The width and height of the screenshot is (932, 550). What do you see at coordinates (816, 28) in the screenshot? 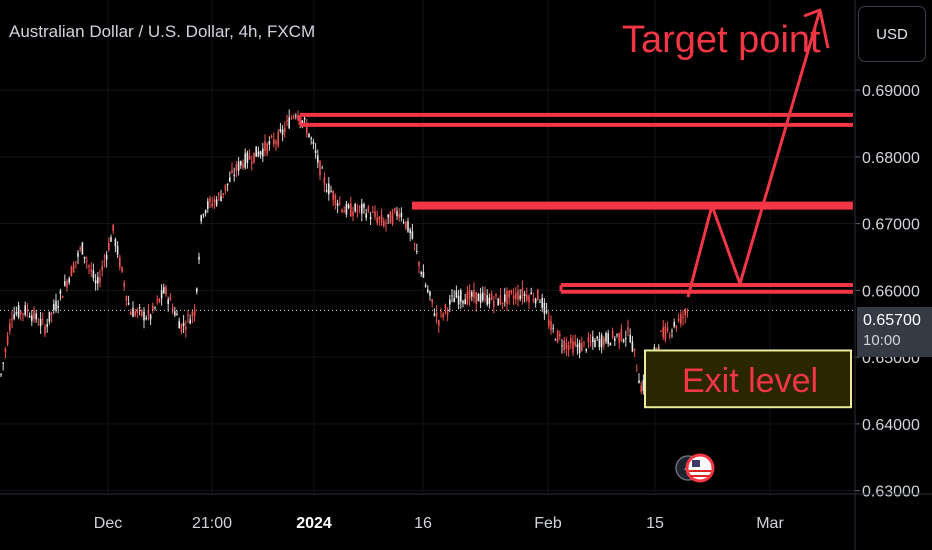
I see `arrowhead` at bounding box center [816, 28].